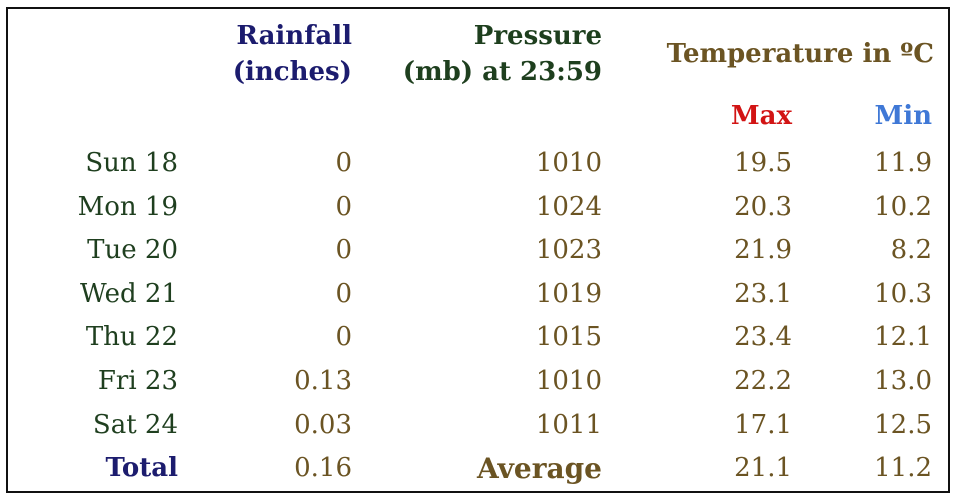  What do you see at coordinates (539, 468) in the screenshot?
I see `average-label: Average` at bounding box center [539, 468].